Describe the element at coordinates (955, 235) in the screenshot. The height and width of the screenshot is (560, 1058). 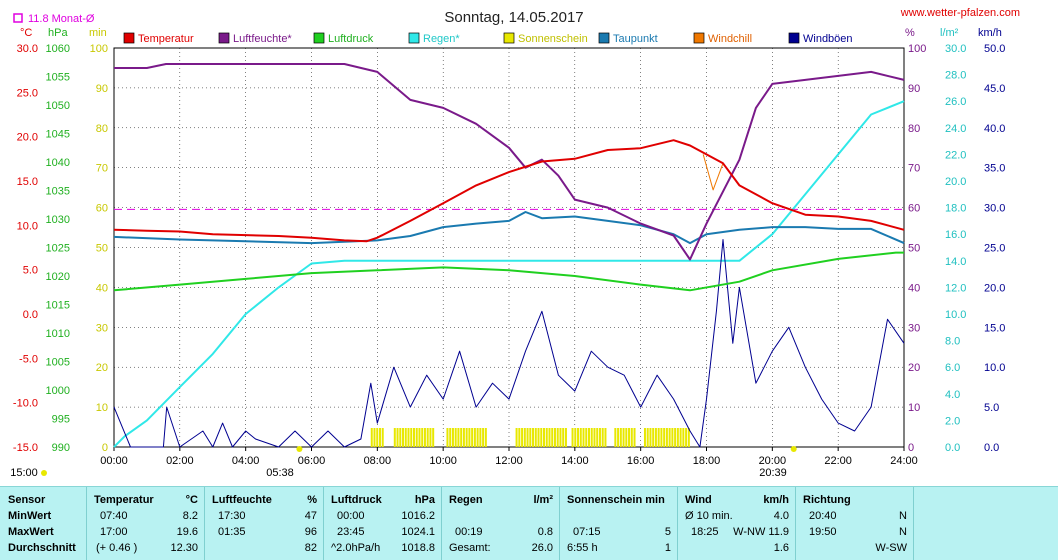
I see `rain-axis-label: 16.0` at that location.